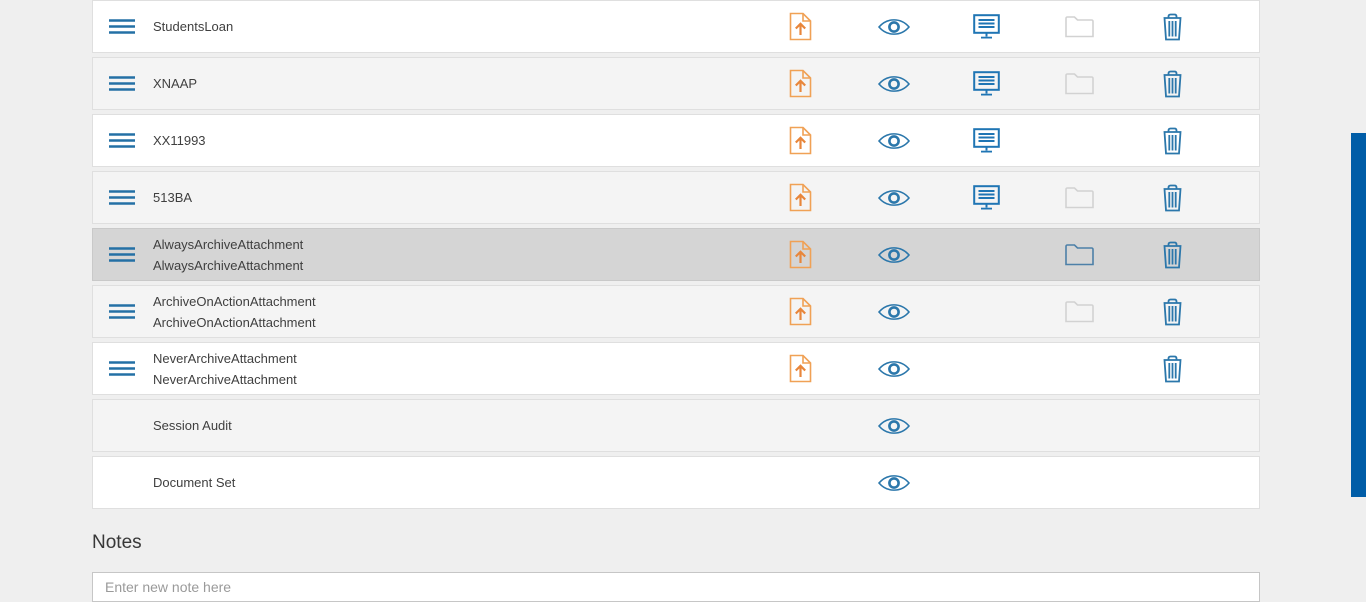 Image resolution: width=1366 pixels, height=602 pixels. What do you see at coordinates (1358, 315) in the screenshot?
I see `scrollbar-thumb` at bounding box center [1358, 315].